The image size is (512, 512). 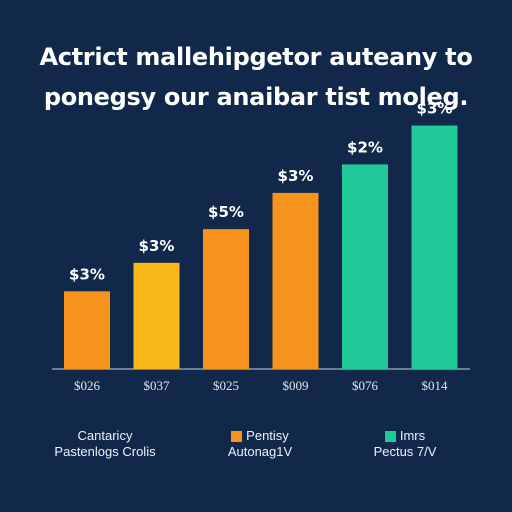 What do you see at coordinates (105, 451) in the screenshot?
I see `legend-label-1-line2: Pastenlogs Crolis` at bounding box center [105, 451].